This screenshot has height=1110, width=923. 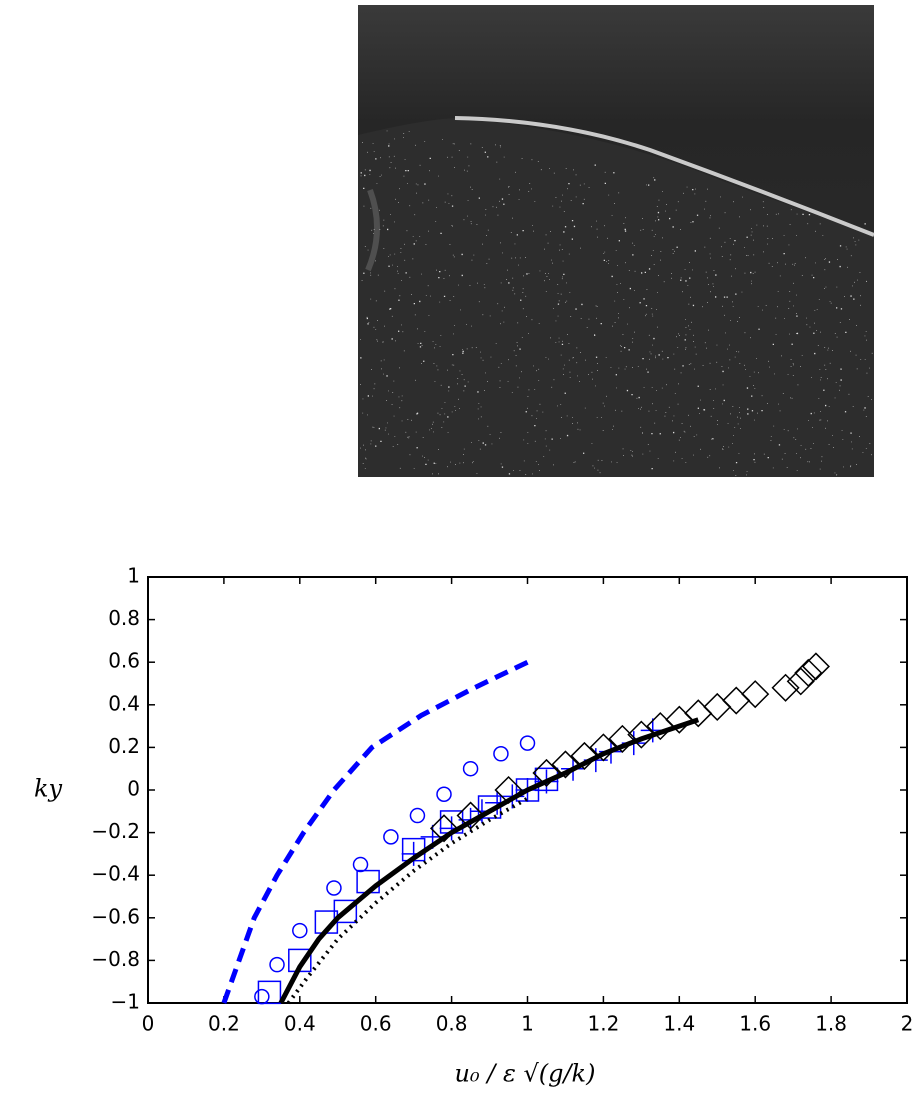 I want to click on y-tick-label: 1, so click(x=133, y=576).